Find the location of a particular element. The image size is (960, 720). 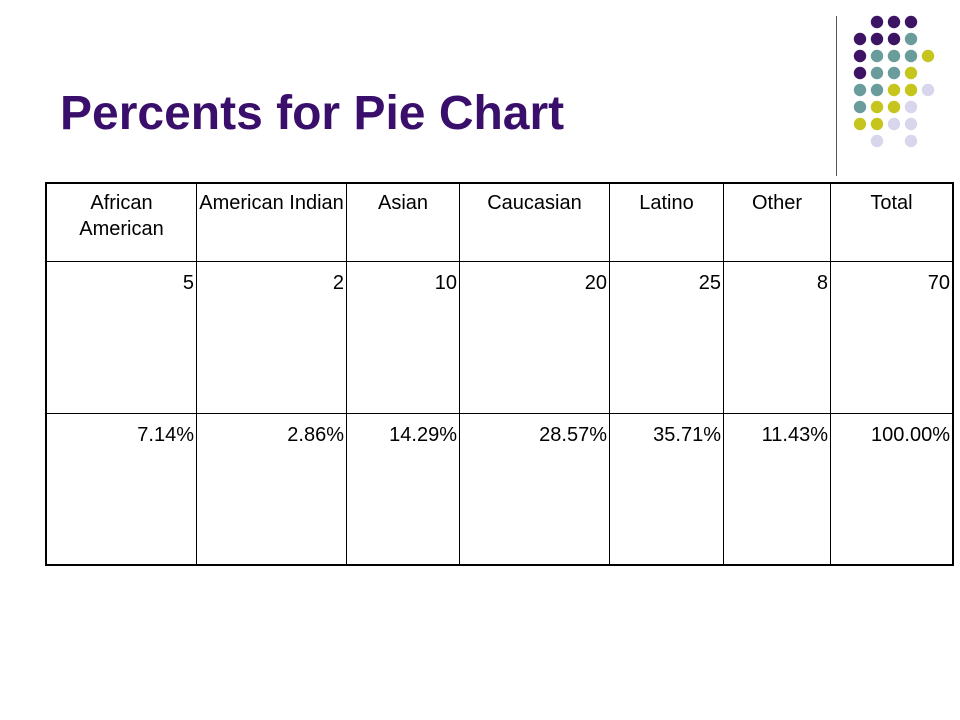

dot-grid-logo-icon is located at coordinates (894, 81).